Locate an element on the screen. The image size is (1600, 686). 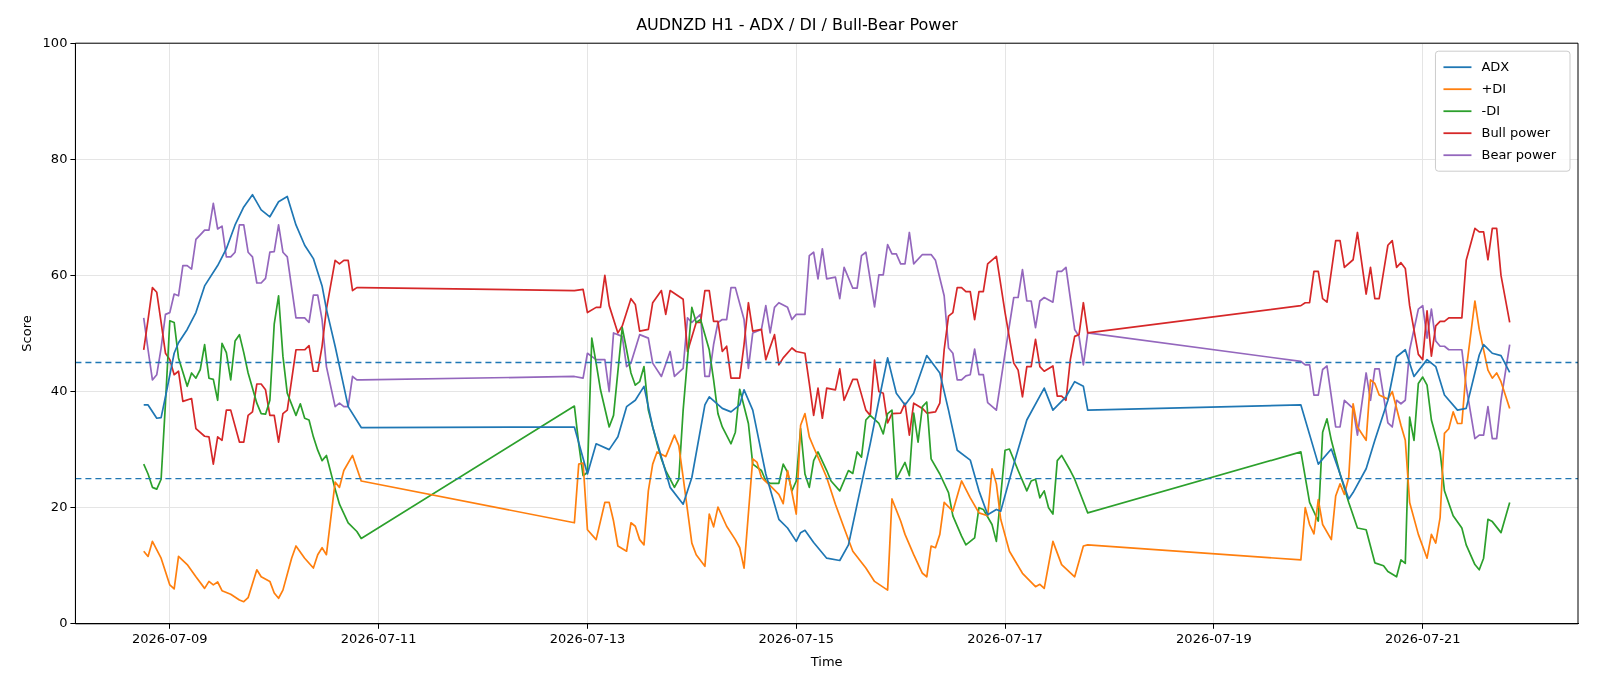
y-tick-label: 0 is located at coordinates (63, 623).